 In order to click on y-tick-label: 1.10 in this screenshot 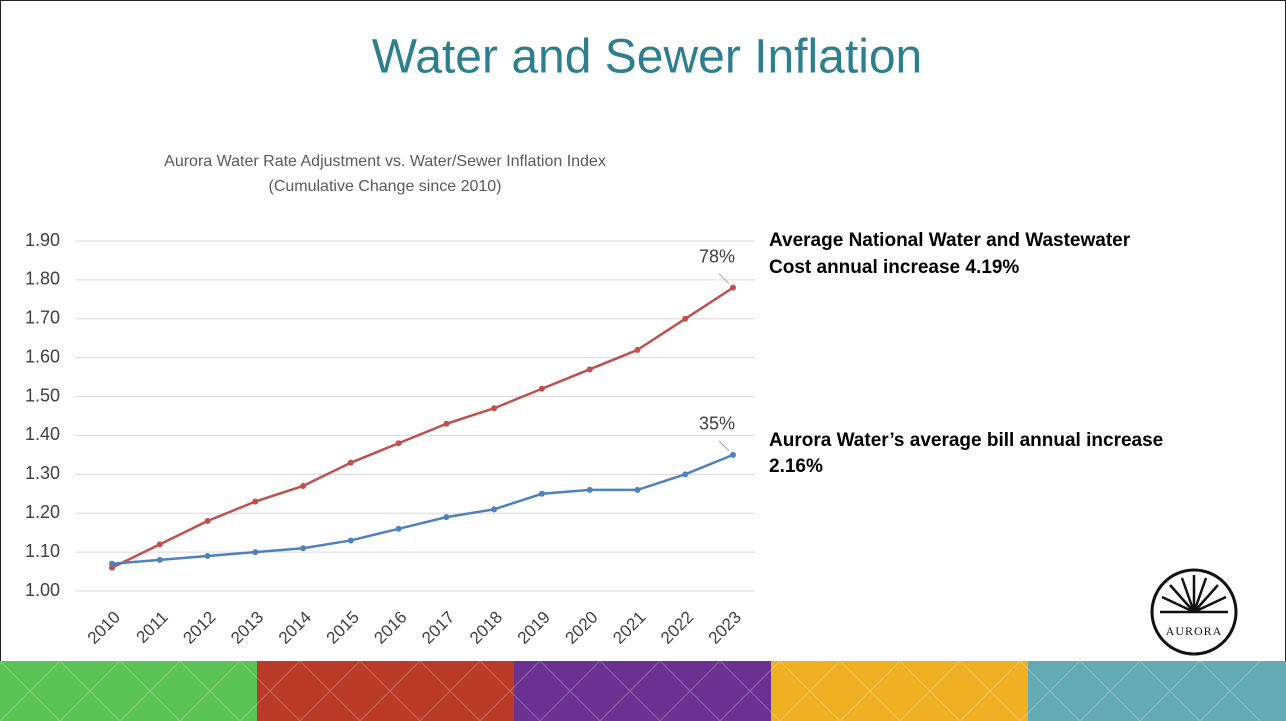, I will do `click(42, 551)`.